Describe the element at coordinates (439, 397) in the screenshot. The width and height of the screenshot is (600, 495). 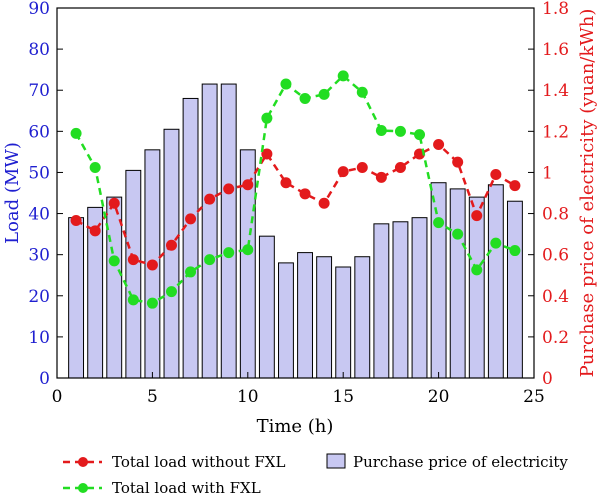
I see `x-tick-label-20: 20` at that location.